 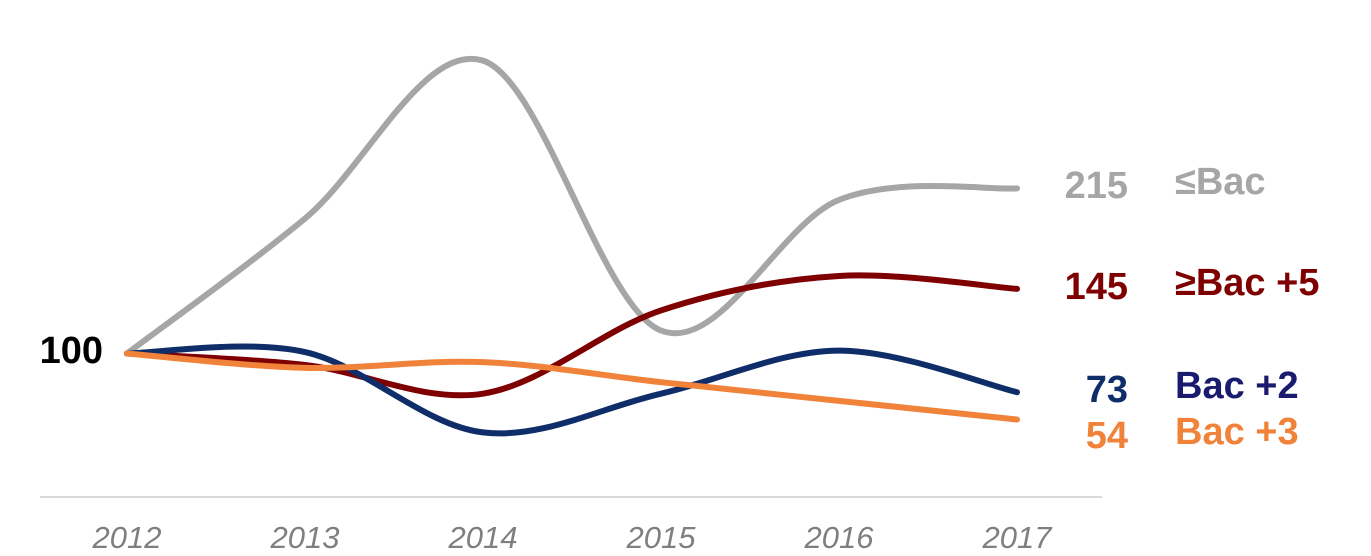 What do you see at coordinates (1237, 386) in the screenshot?
I see `legend-label: Bac +2` at bounding box center [1237, 386].